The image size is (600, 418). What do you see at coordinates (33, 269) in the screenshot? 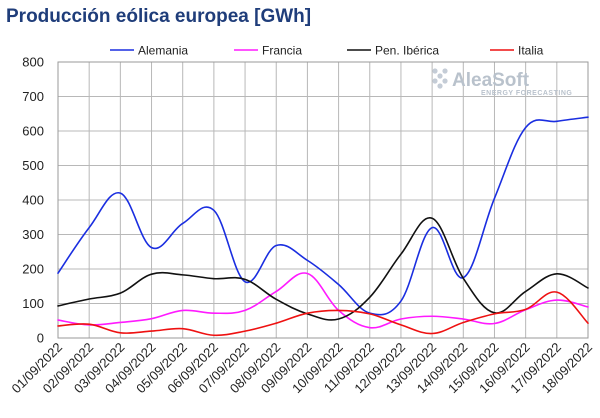
I see `y-tick-label: 200` at bounding box center [33, 269].